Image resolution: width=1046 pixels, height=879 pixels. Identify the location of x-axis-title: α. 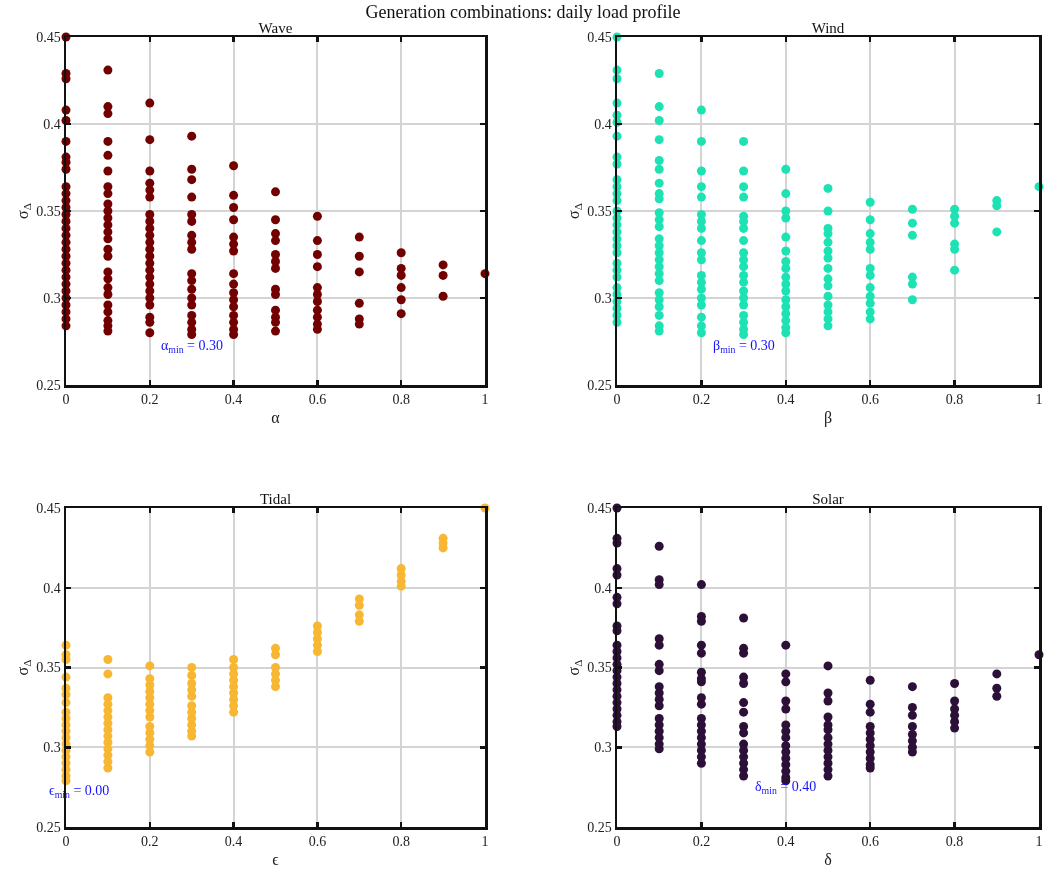
(276, 418).